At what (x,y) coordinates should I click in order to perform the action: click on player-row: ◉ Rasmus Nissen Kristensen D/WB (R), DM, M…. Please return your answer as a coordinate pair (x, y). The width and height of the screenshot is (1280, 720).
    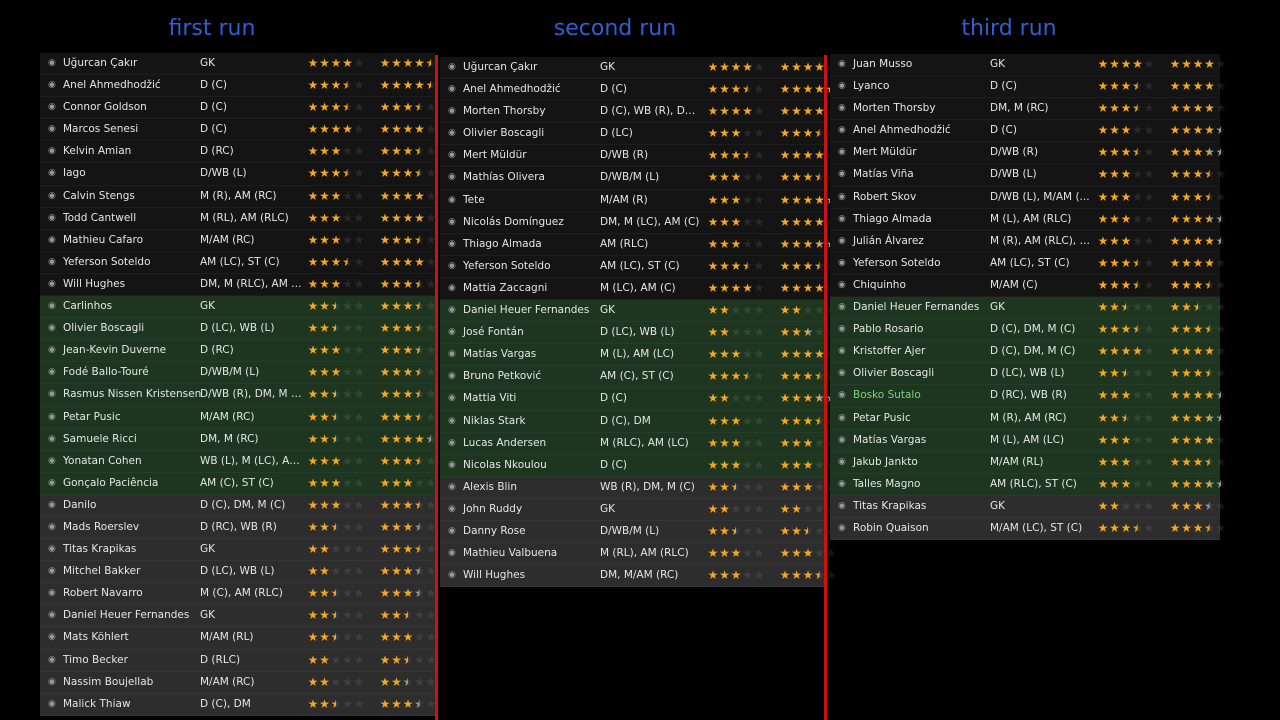
    Looking at the image, I should click on (238, 395).